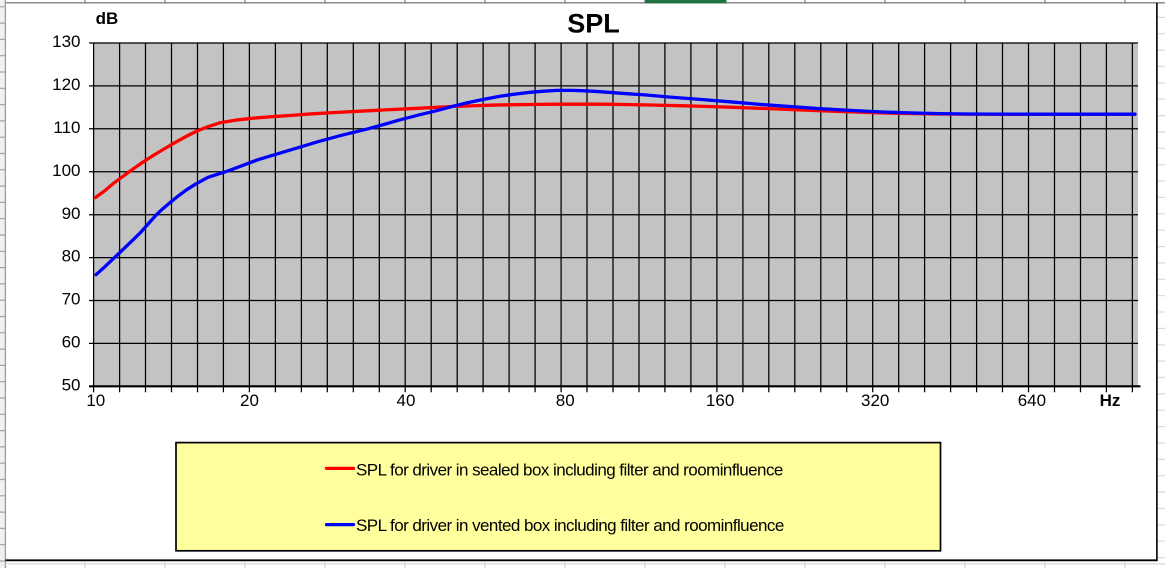 Image resolution: width=1165 pixels, height=568 pixels. I want to click on svg-text: 110, so click(66, 127).